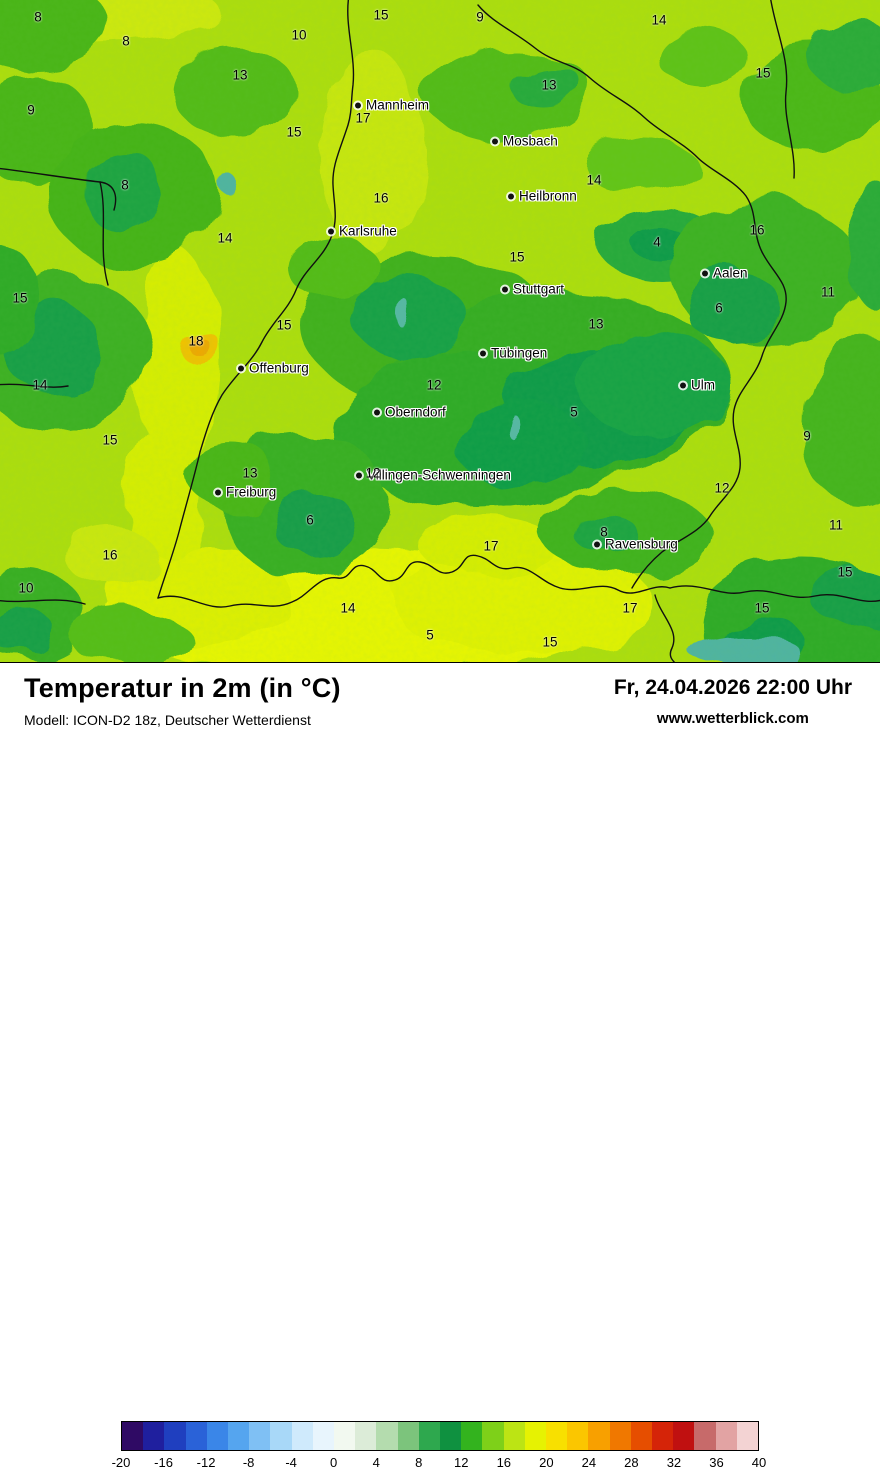 The width and height of the screenshot is (880, 1473). I want to click on city-label: Offenburg, so click(279, 368).